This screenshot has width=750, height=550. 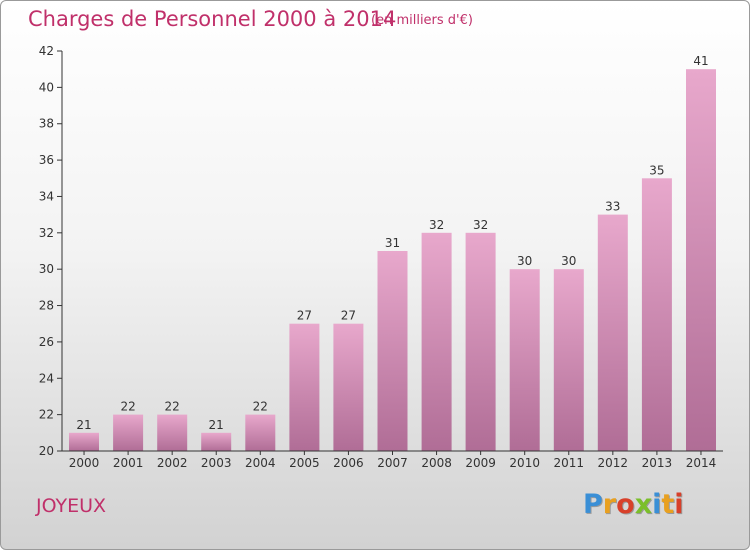 I want to click on bar-2008, so click(x=436, y=341).